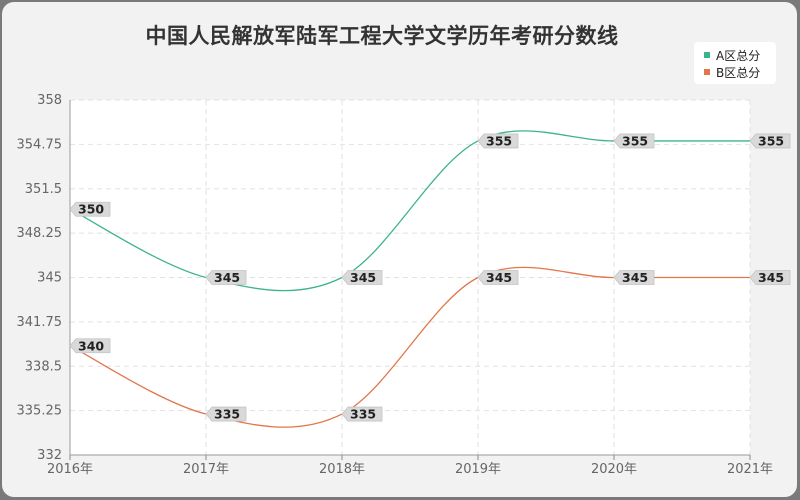 This screenshot has height=500, width=800. I want to click on y-tick-label: 345, so click(49, 278).